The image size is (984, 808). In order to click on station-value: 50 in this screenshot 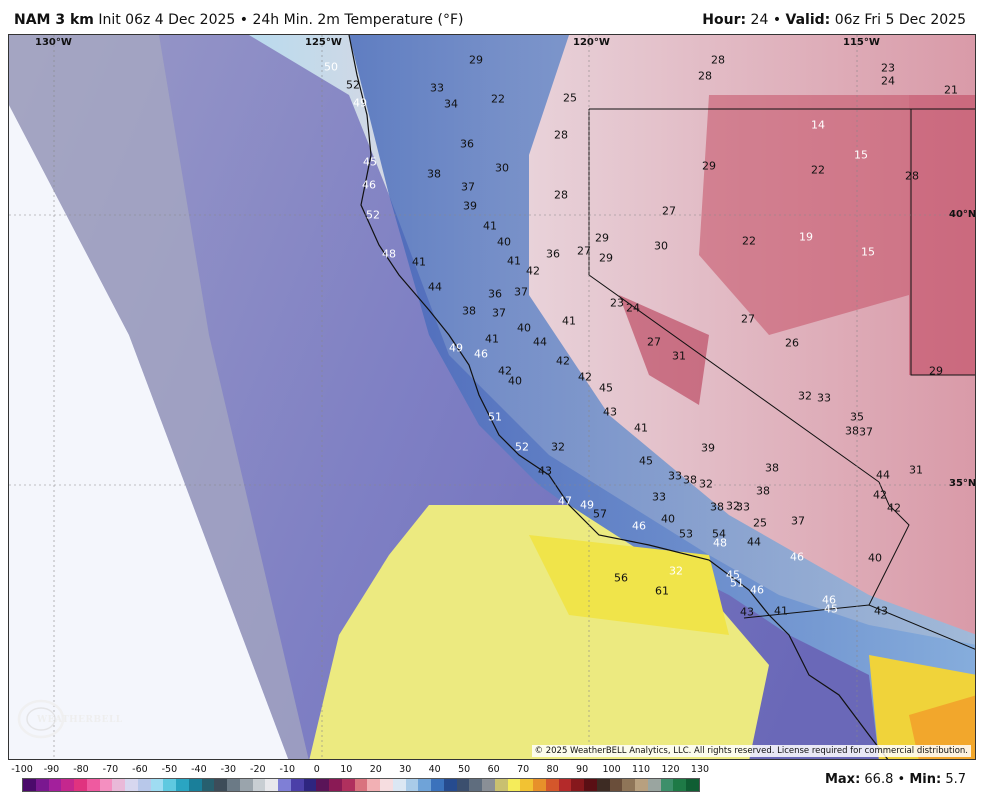, I will do `click(331, 67)`.